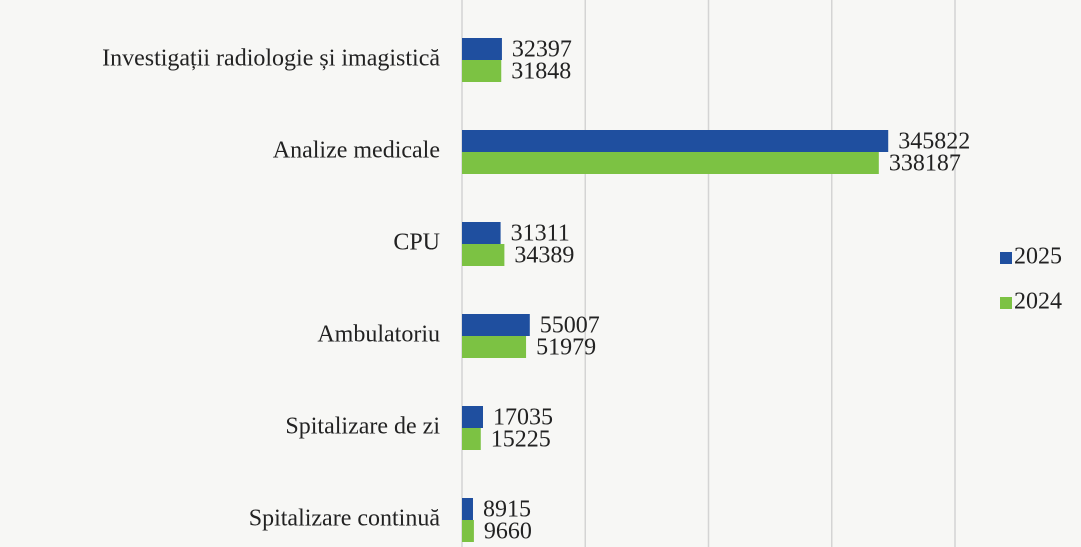  I want to click on value-label: 55007, so click(570, 326).